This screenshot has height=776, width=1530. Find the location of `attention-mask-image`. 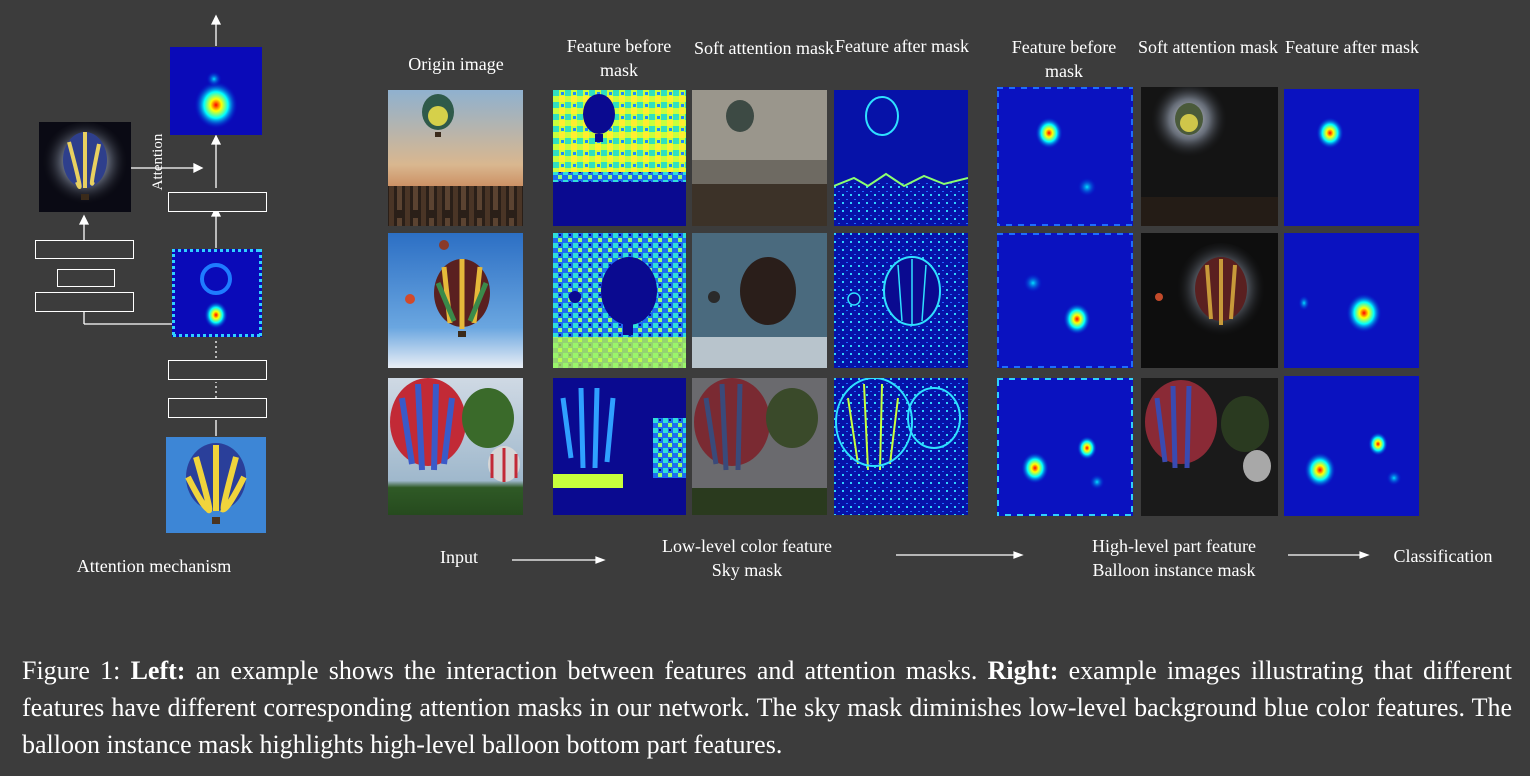

attention-mask-image is located at coordinates (85, 167).